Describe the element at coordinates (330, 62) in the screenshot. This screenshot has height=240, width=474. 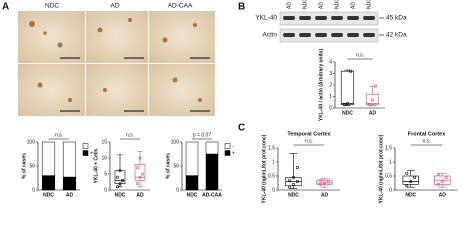
I see `y-tick-label: 4` at that location.